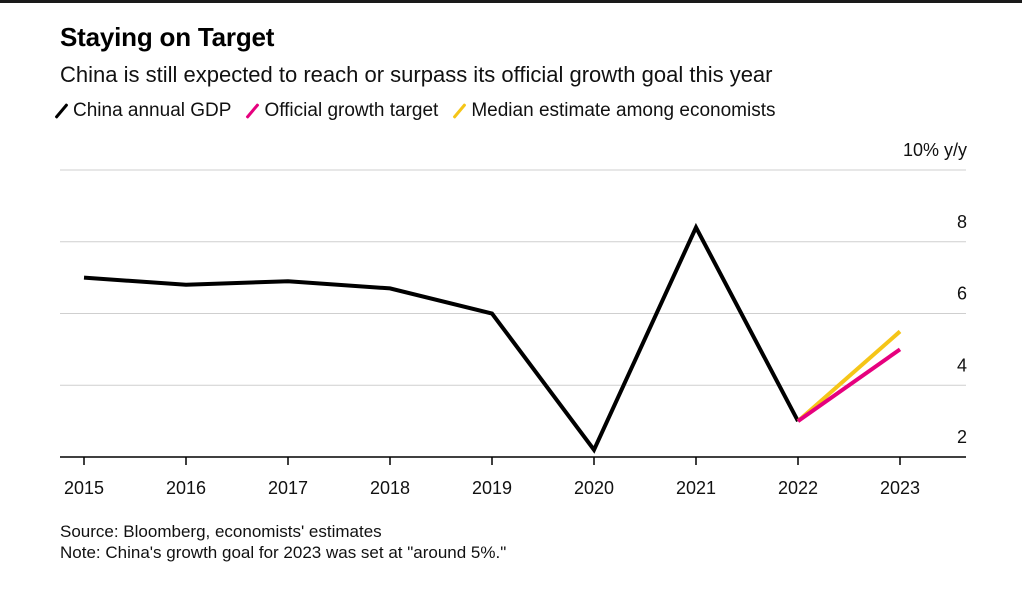 This screenshot has width=1022, height=594. Describe the element at coordinates (623, 110) in the screenshot. I see `legend-label-estimate: Median estimate among economists` at that location.